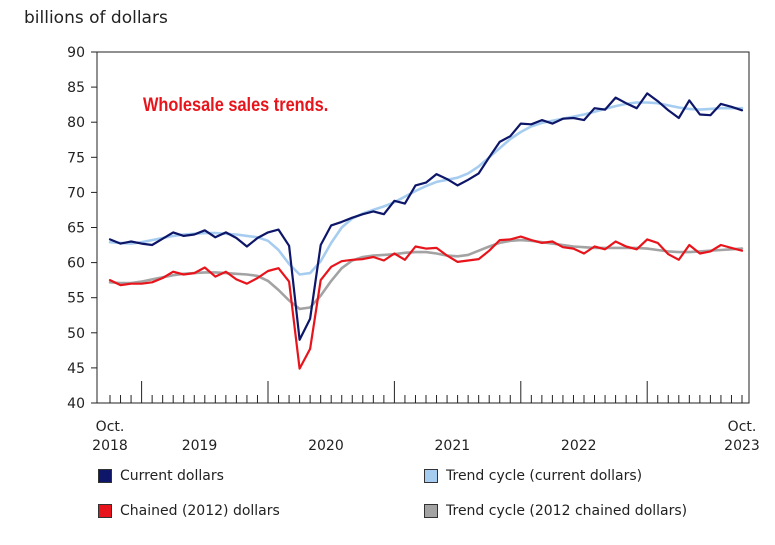 Image resolution: width=775 pixels, height=545 pixels. I want to click on y-tick-label-65: 65, so click(76, 229).